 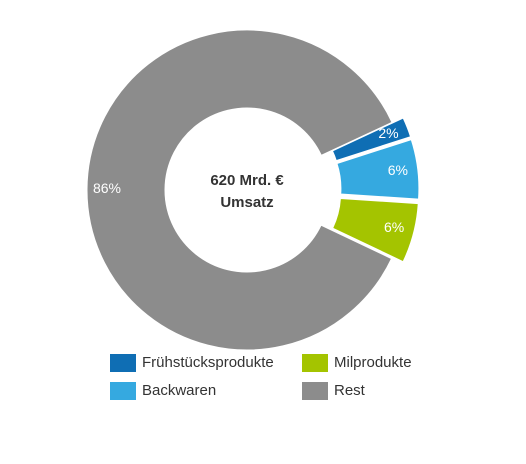 I want to click on data-label: 86%, so click(x=107, y=188).